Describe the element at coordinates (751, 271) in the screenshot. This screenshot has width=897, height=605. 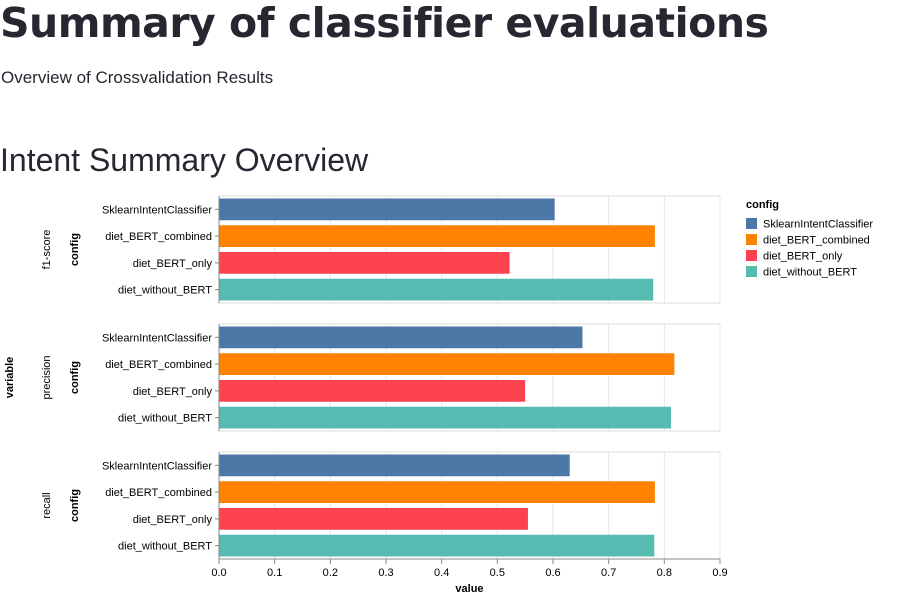
I see `legend-swatch-diet_without_BERT` at that location.